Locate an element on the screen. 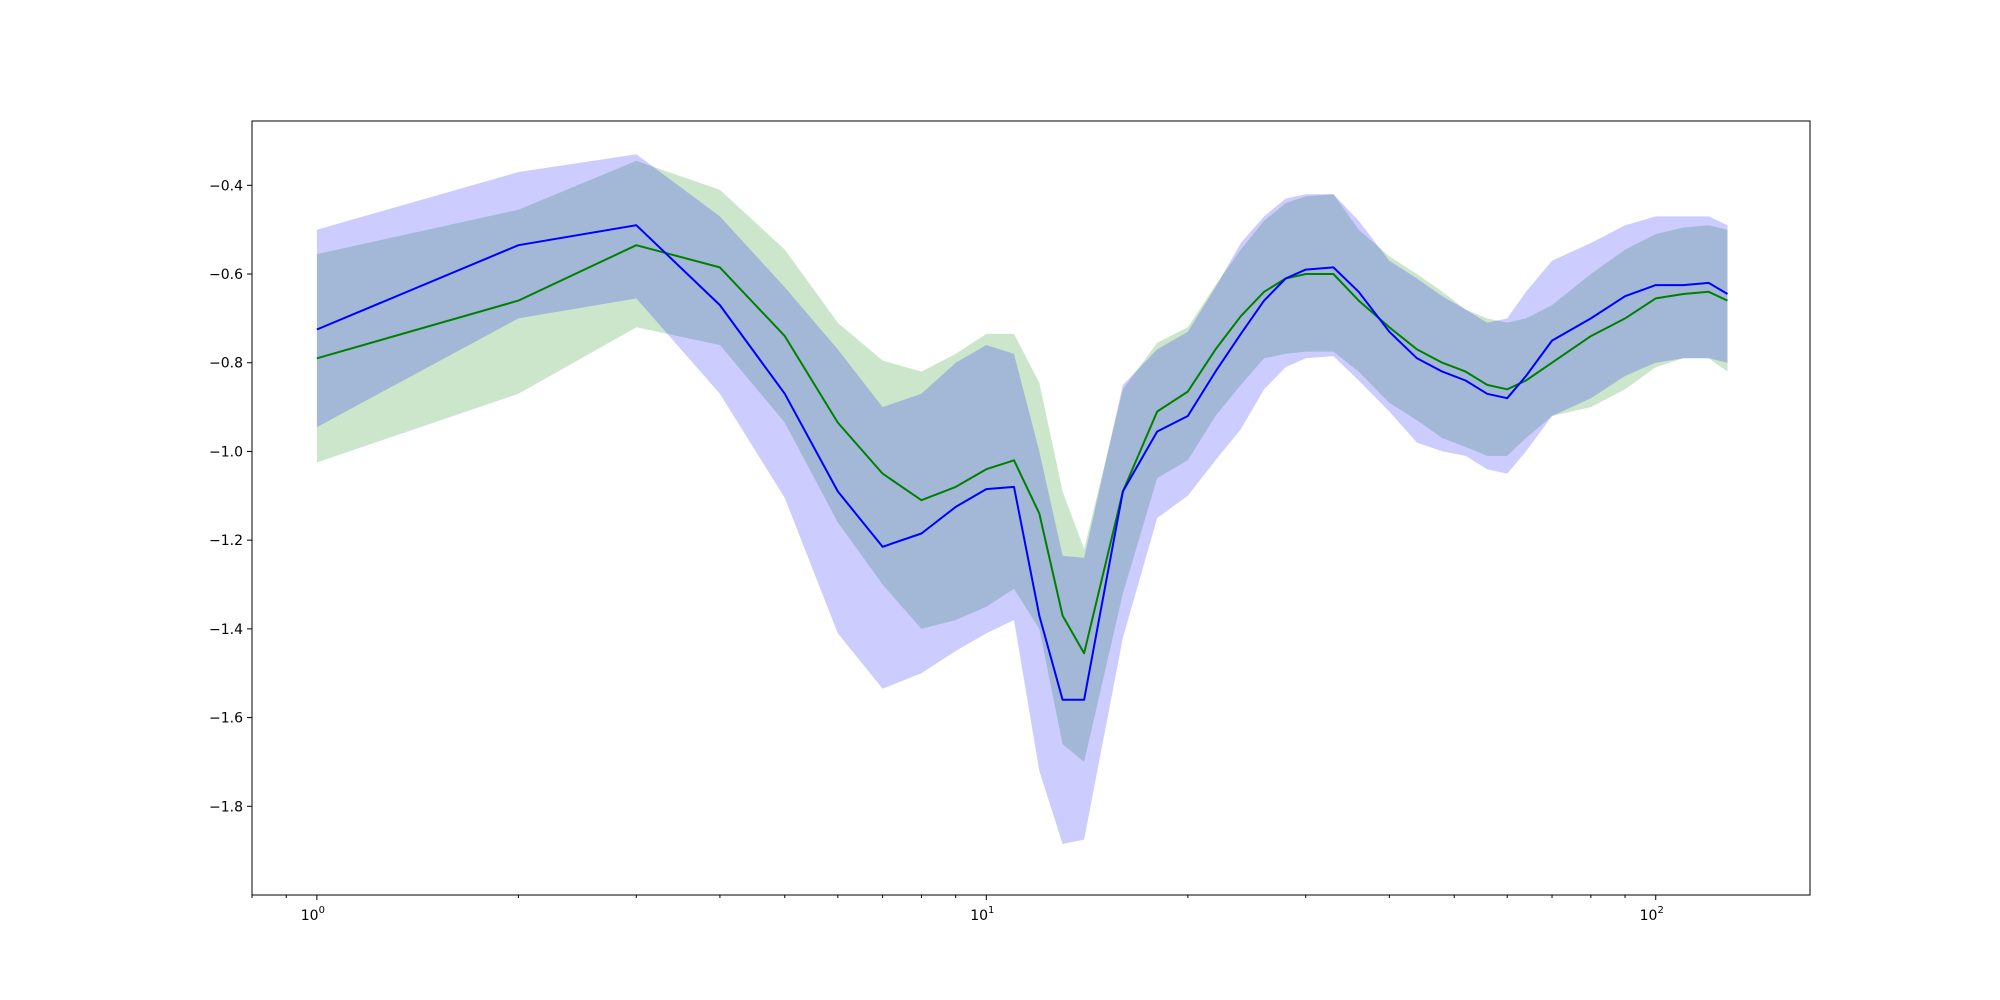 The height and width of the screenshot is (1000, 2000). y-tick-label: −0.6 is located at coordinates (226, 275).